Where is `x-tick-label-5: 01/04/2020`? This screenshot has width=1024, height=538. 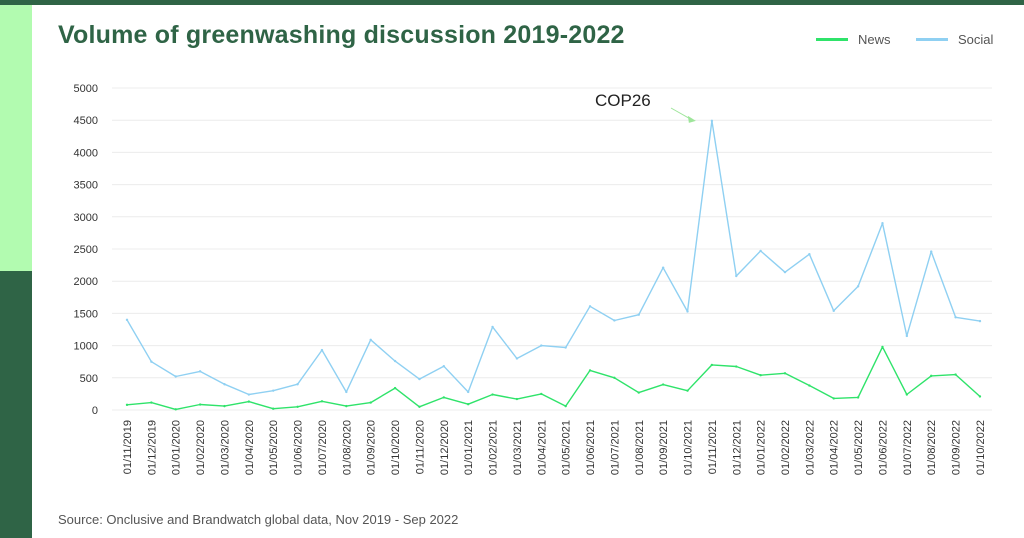
x-tick-label-5: 01/04/2020 is located at coordinates (250, 447).